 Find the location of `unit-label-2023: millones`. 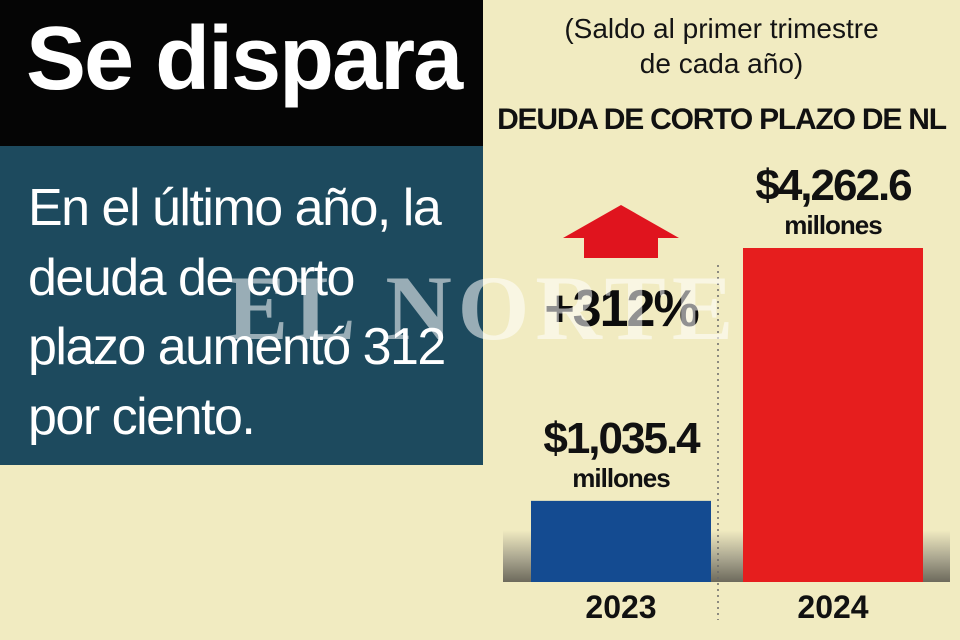

unit-label-2023: millones is located at coordinates (621, 478).